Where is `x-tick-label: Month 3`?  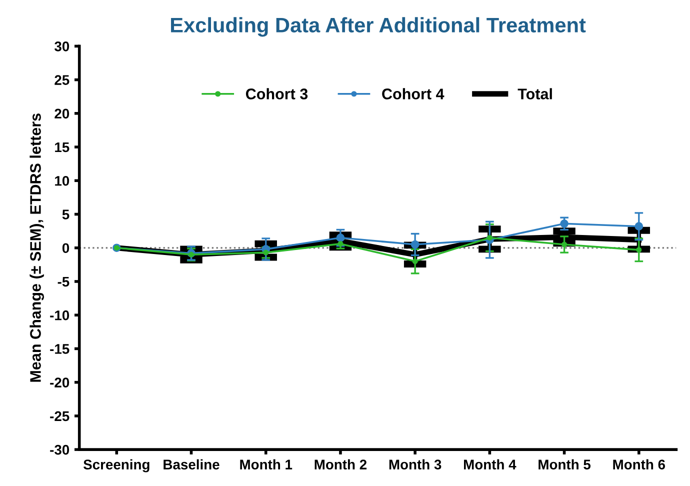
x-tick-label: Month 3 is located at coordinates (415, 464).